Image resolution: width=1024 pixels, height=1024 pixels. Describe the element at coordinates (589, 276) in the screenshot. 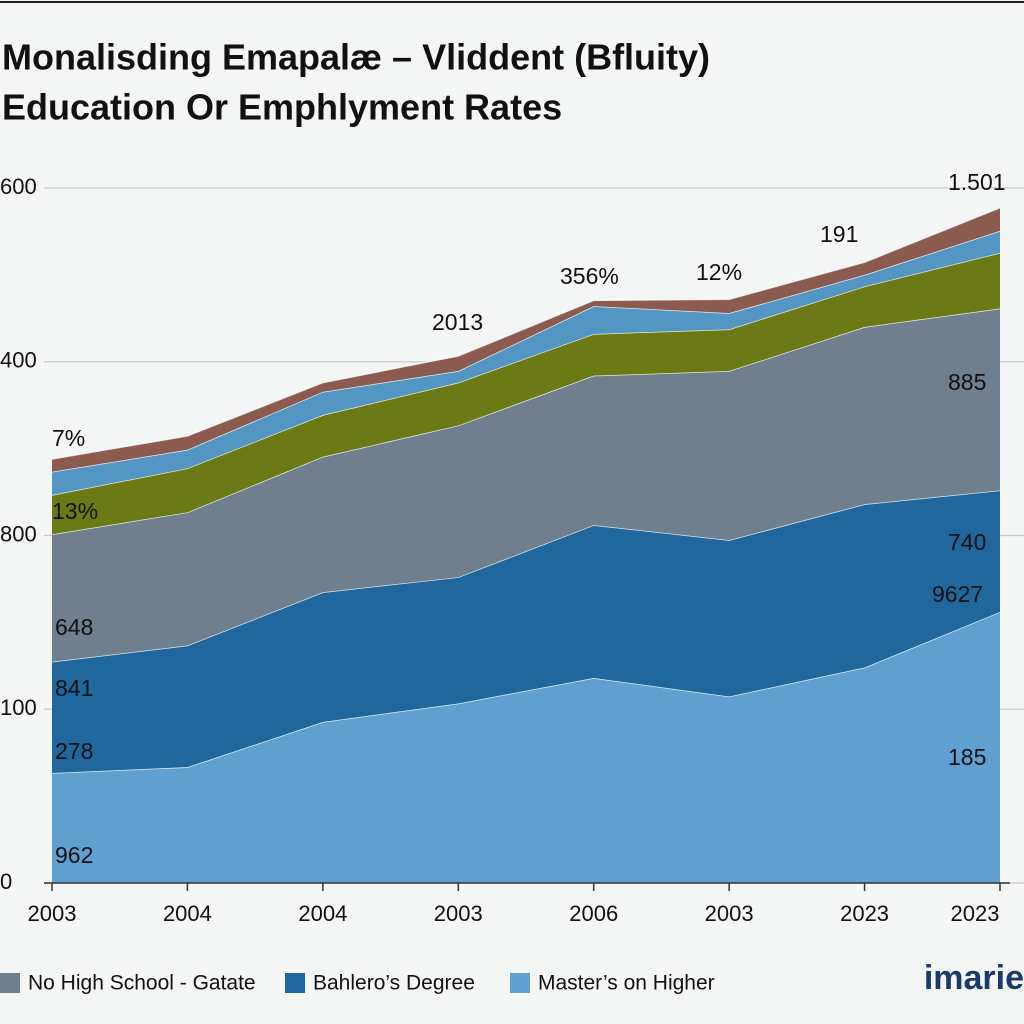

I see `data-label: 356%` at that location.